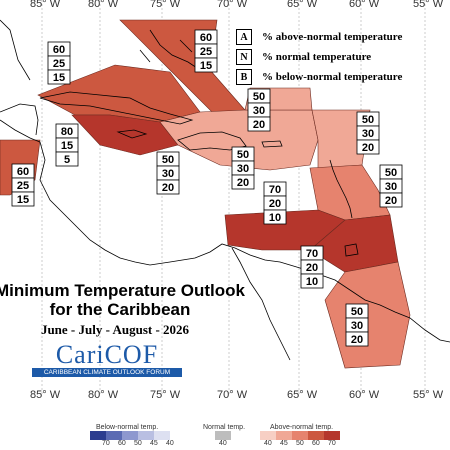  I want to click on prob-box-lesser-antilles-east: 50 30 20, so click(391, 186).